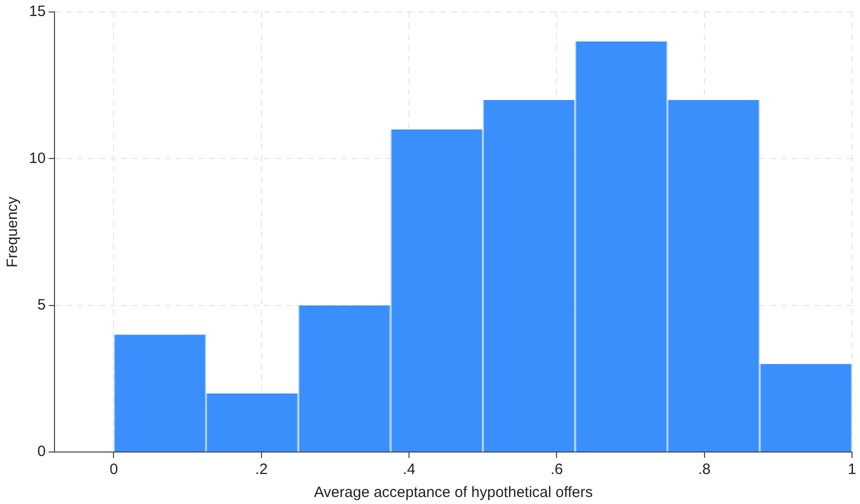  I want to click on x-tick-label: .6, so click(556, 469).